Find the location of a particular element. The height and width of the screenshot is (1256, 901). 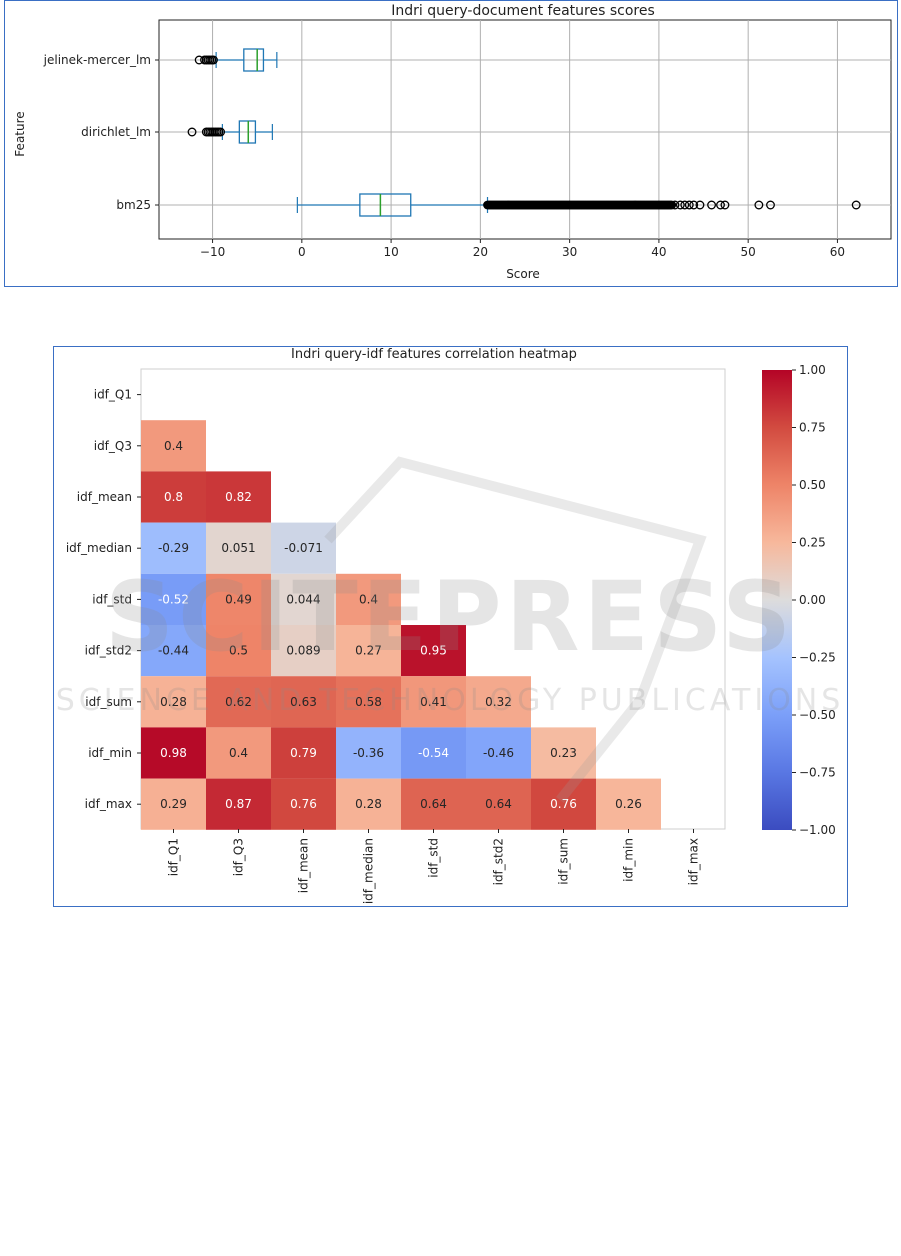

heatmap-col-label: idf_mean is located at coordinates (304, 865).